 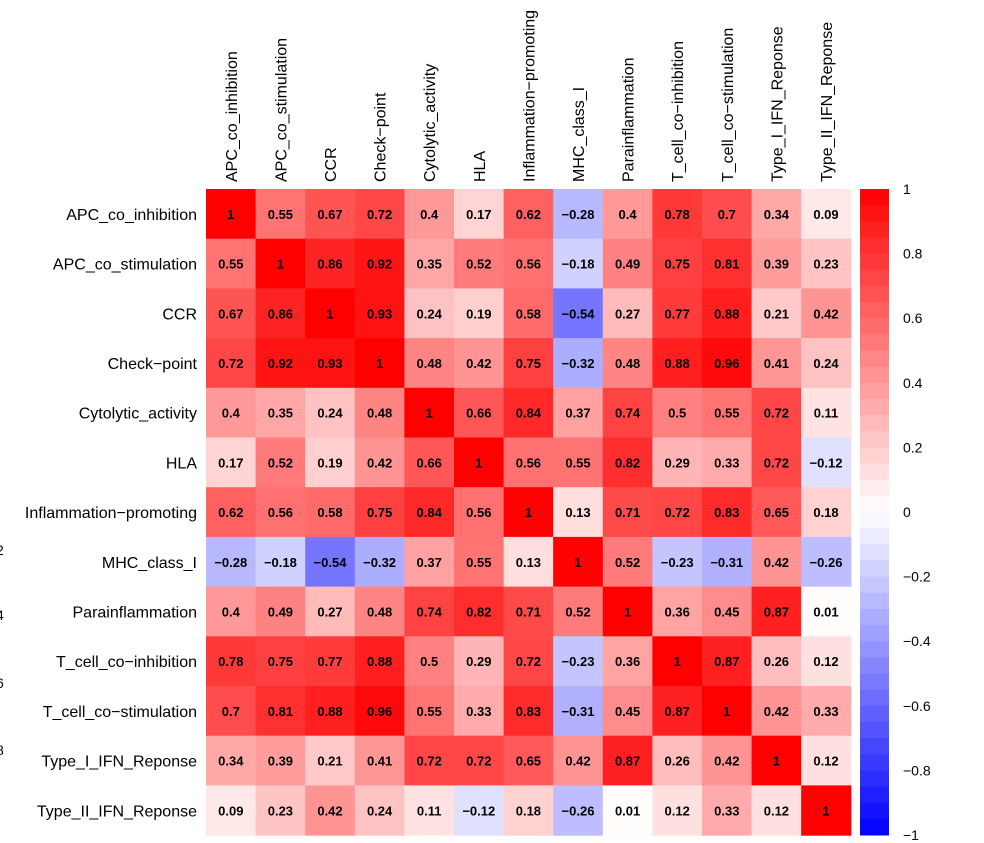 I want to click on column-label: APC_co_stimulation, so click(x=281, y=110).